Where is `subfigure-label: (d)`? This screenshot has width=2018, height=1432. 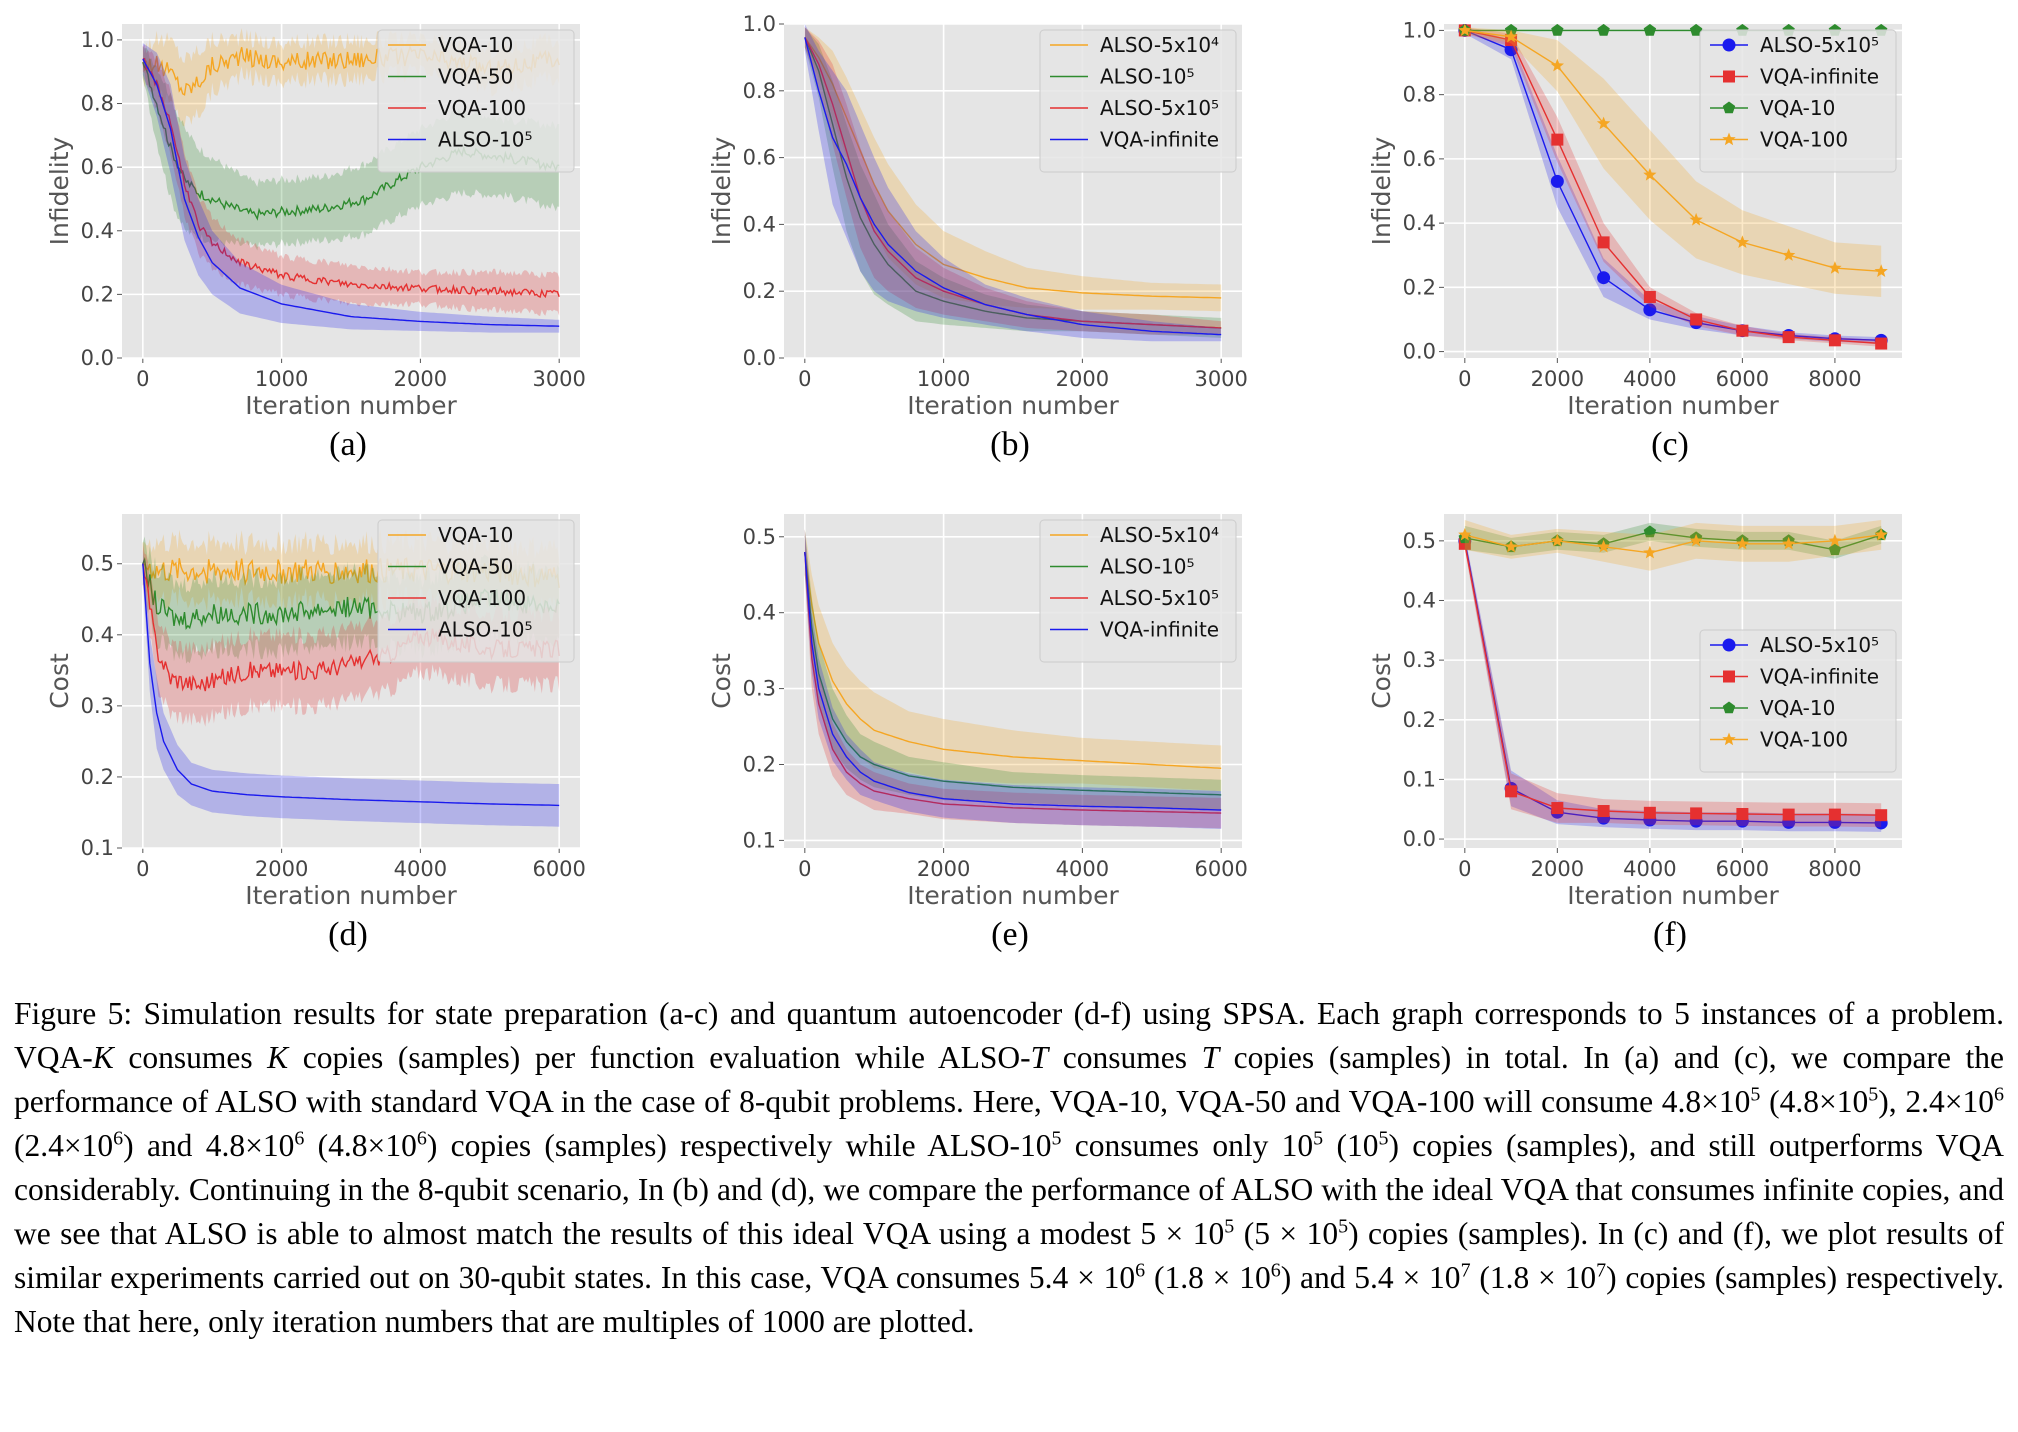
subfigure-label: (d) is located at coordinates (348, 934).